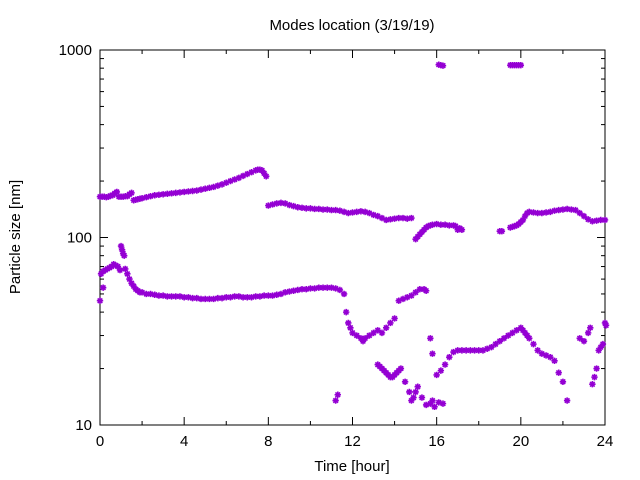 The height and width of the screenshot is (480, 640). I want to click on x-tick-label: 16, so click(436, 441).